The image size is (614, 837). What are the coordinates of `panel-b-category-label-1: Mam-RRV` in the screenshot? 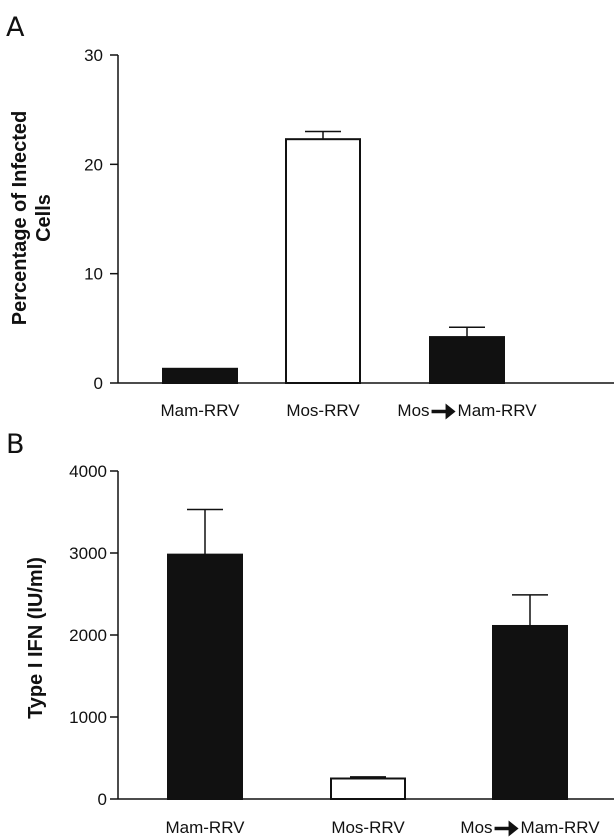 It's located at (205, 827).